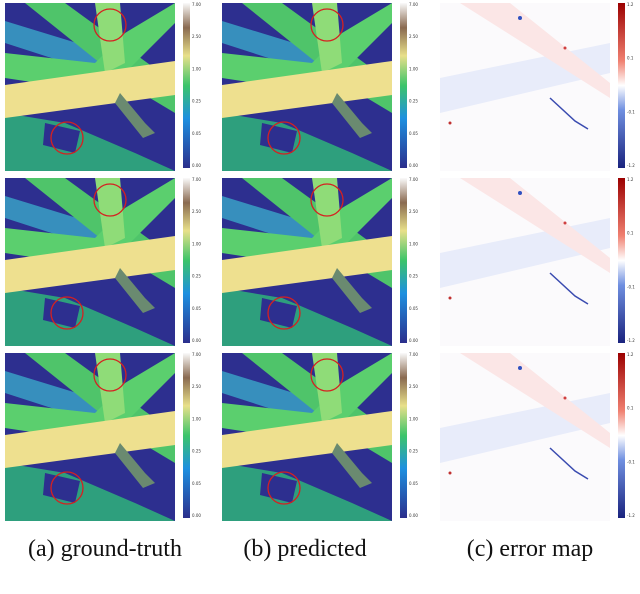 The image size is (640, 594). I want to click on caption: (b) predicted, so click(305, 549).